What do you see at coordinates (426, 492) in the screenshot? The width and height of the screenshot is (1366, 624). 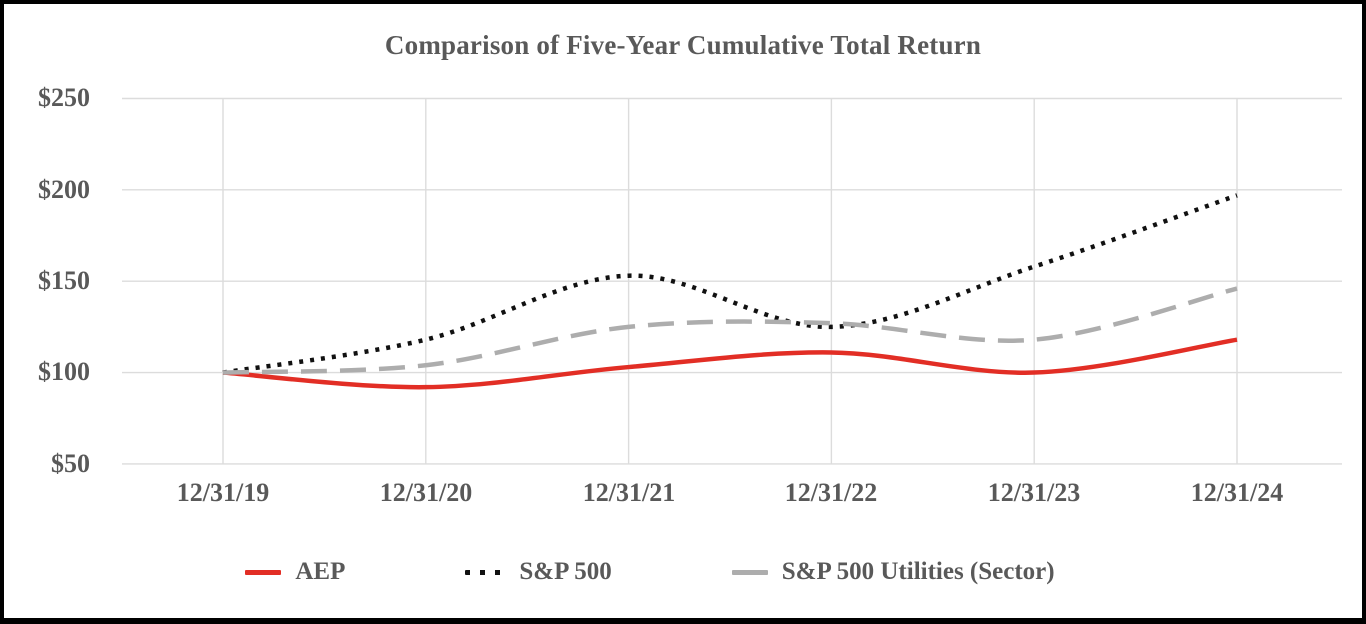 I see `x-tick-label: 12/31/20` at bounding box center [426, 492].